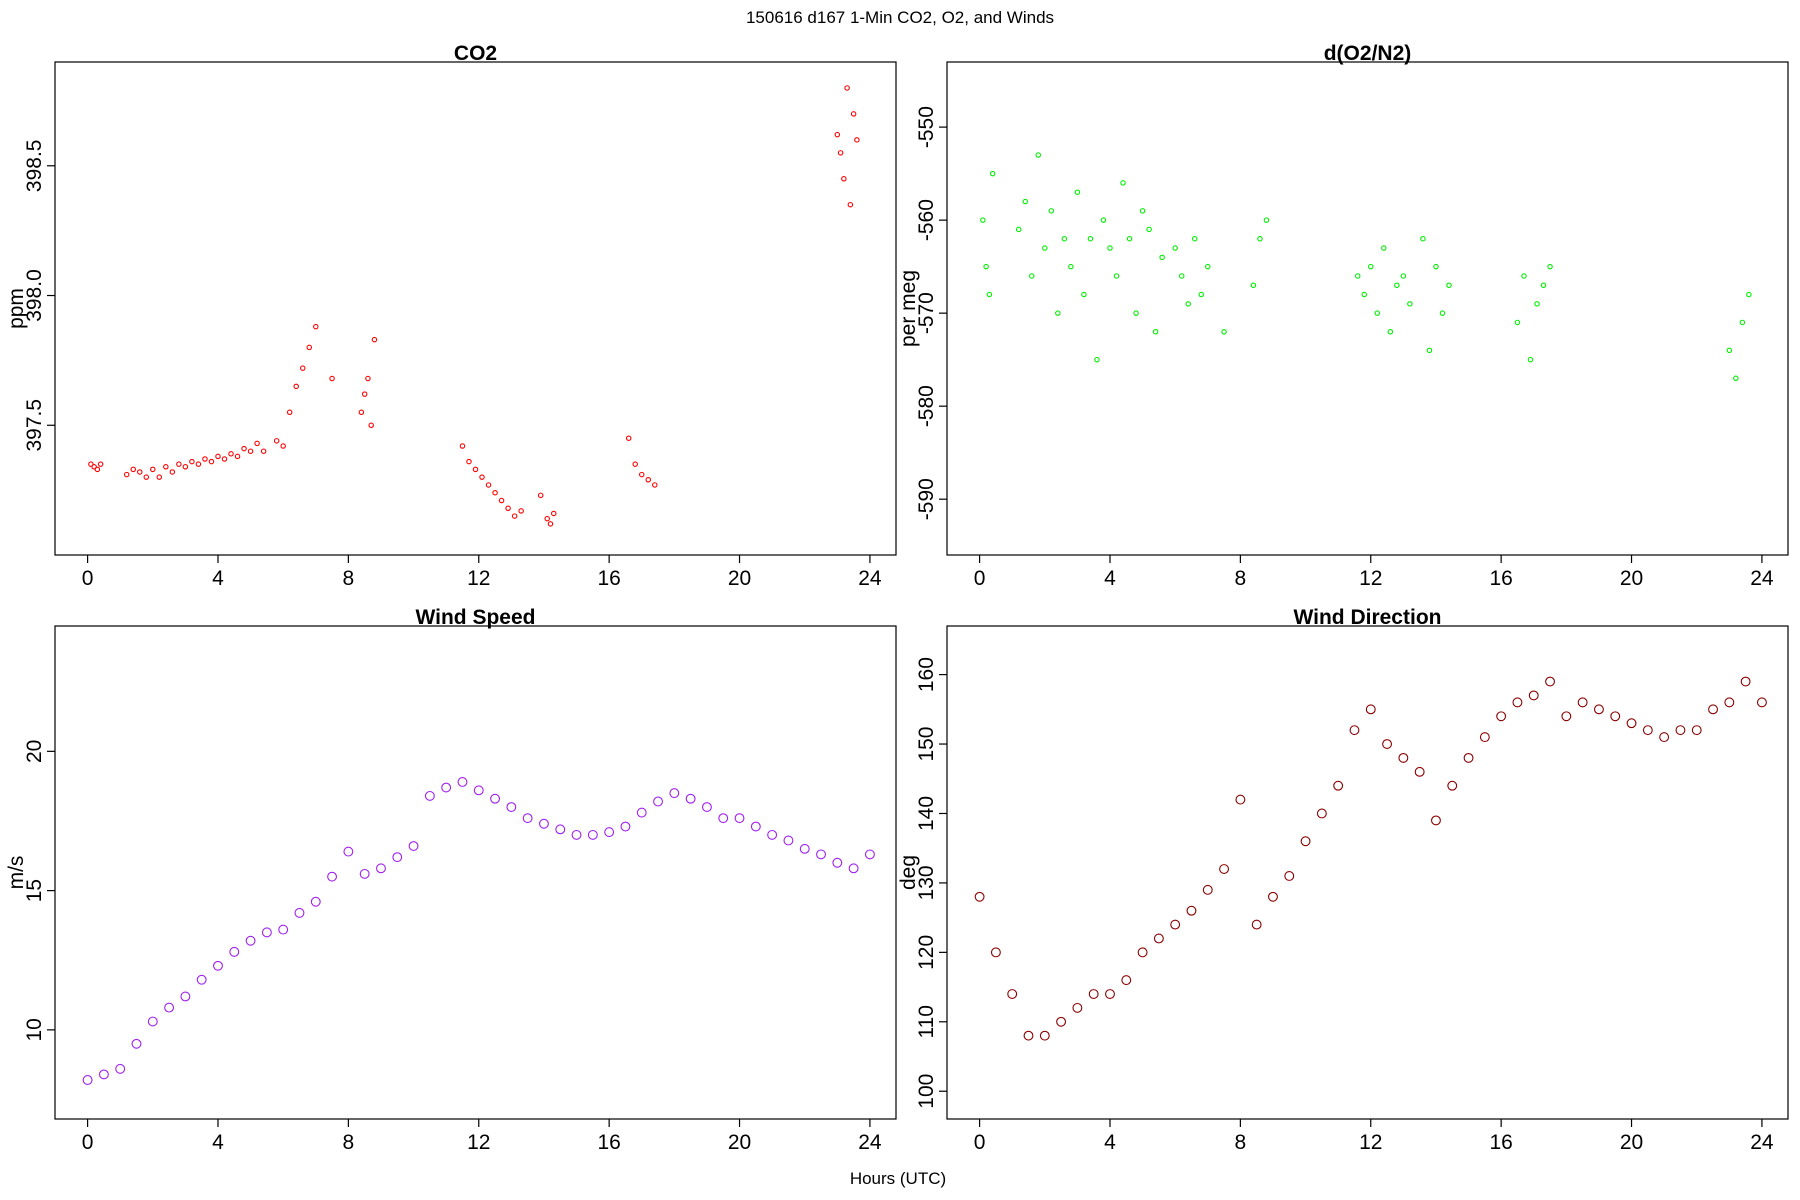  Describe the element at coordinates (608, 578) in the screenshot. I see `co2-xtick-label: 16` at that location.